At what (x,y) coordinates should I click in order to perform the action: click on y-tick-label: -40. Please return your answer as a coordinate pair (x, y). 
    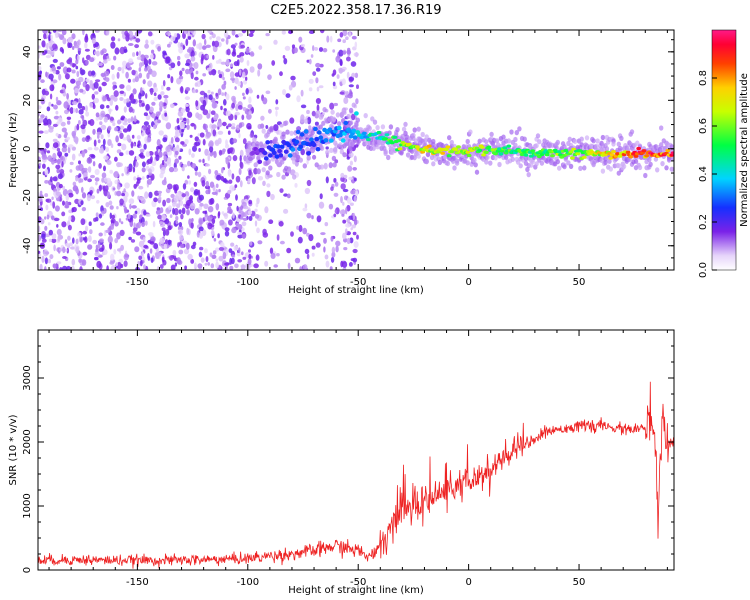
    Looking at the image, I should click on (27, 246).